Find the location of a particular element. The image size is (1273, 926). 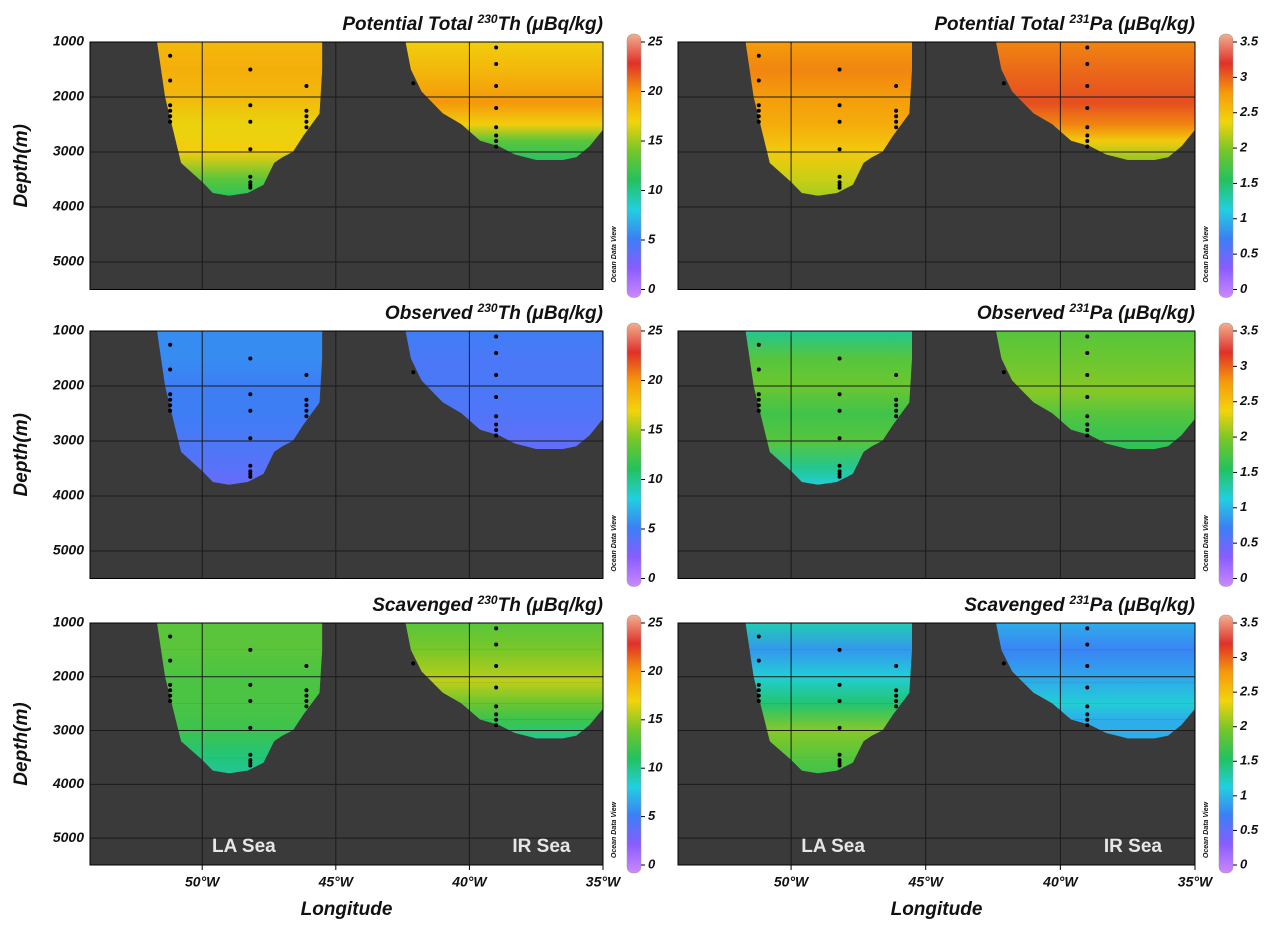

colorbar-tick-label: 1.5 is located at coordinates (1249, 760).